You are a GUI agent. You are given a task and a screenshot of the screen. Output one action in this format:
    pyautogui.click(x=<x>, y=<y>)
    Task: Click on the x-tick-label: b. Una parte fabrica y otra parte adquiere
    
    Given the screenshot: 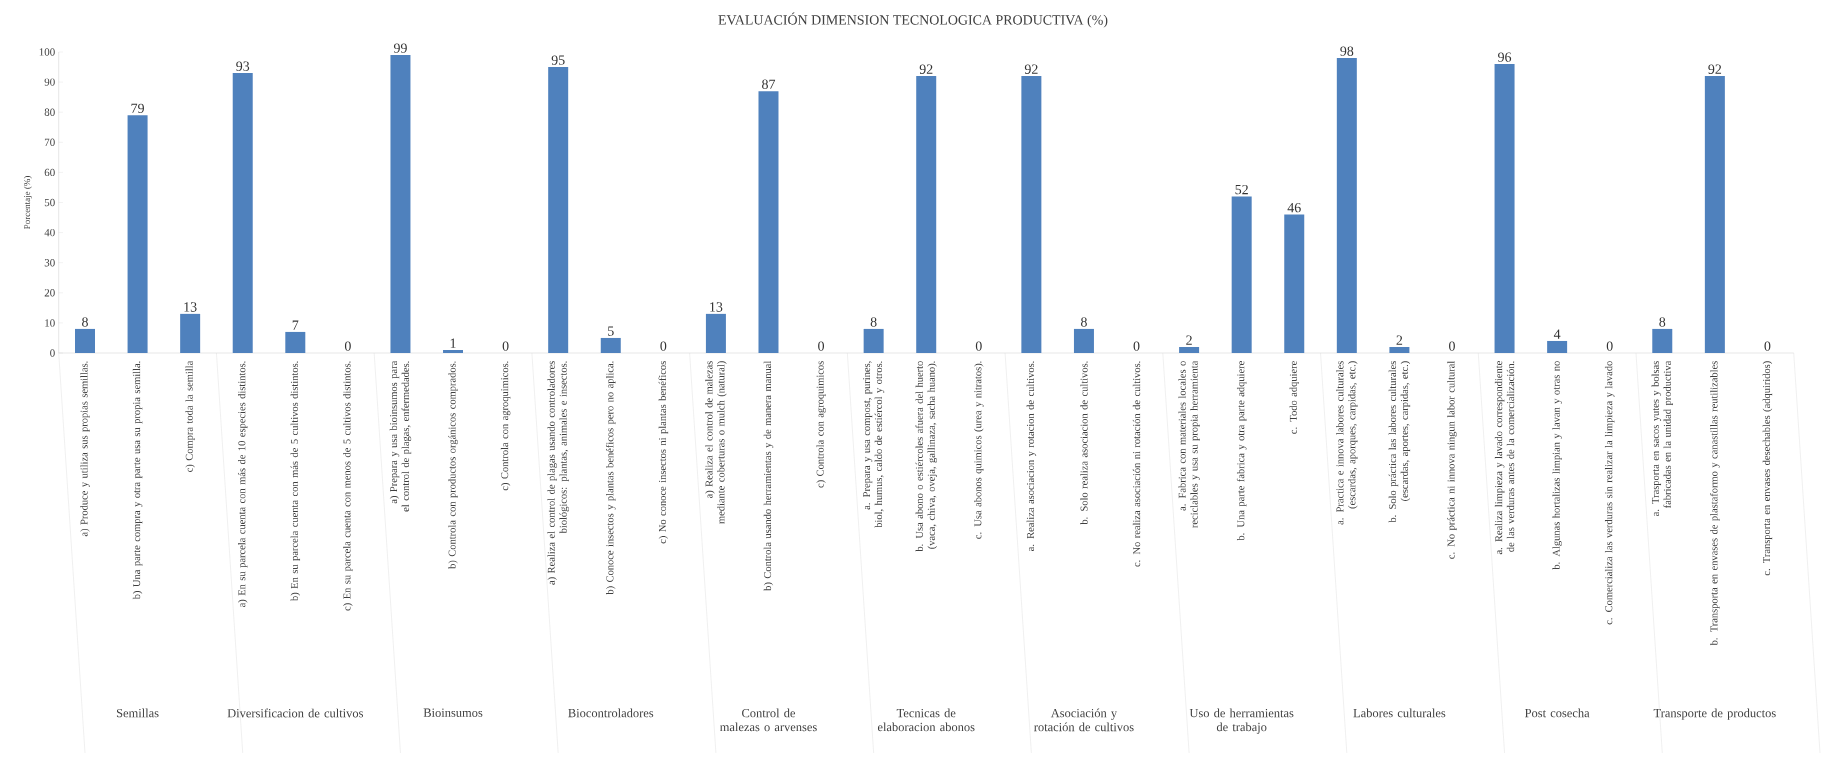 What is the action you would take?
    pyautogui.click(x=1241, y=451)
    